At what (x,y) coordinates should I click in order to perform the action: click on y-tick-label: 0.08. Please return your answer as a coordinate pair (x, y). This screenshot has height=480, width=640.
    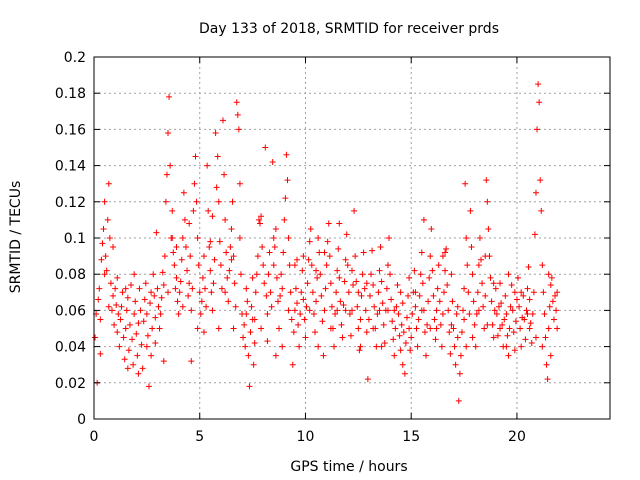
    Looking at the image, I should click on (70, 275).